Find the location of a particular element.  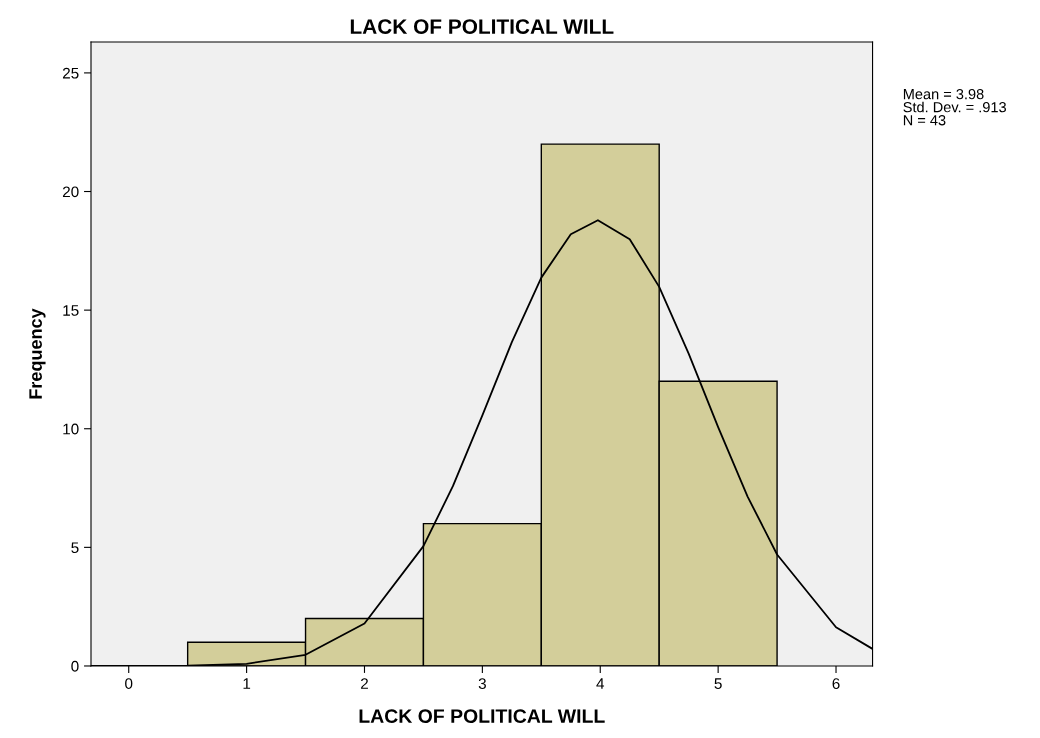

y-tick-label: 10 is located at coordinates (71, 429).